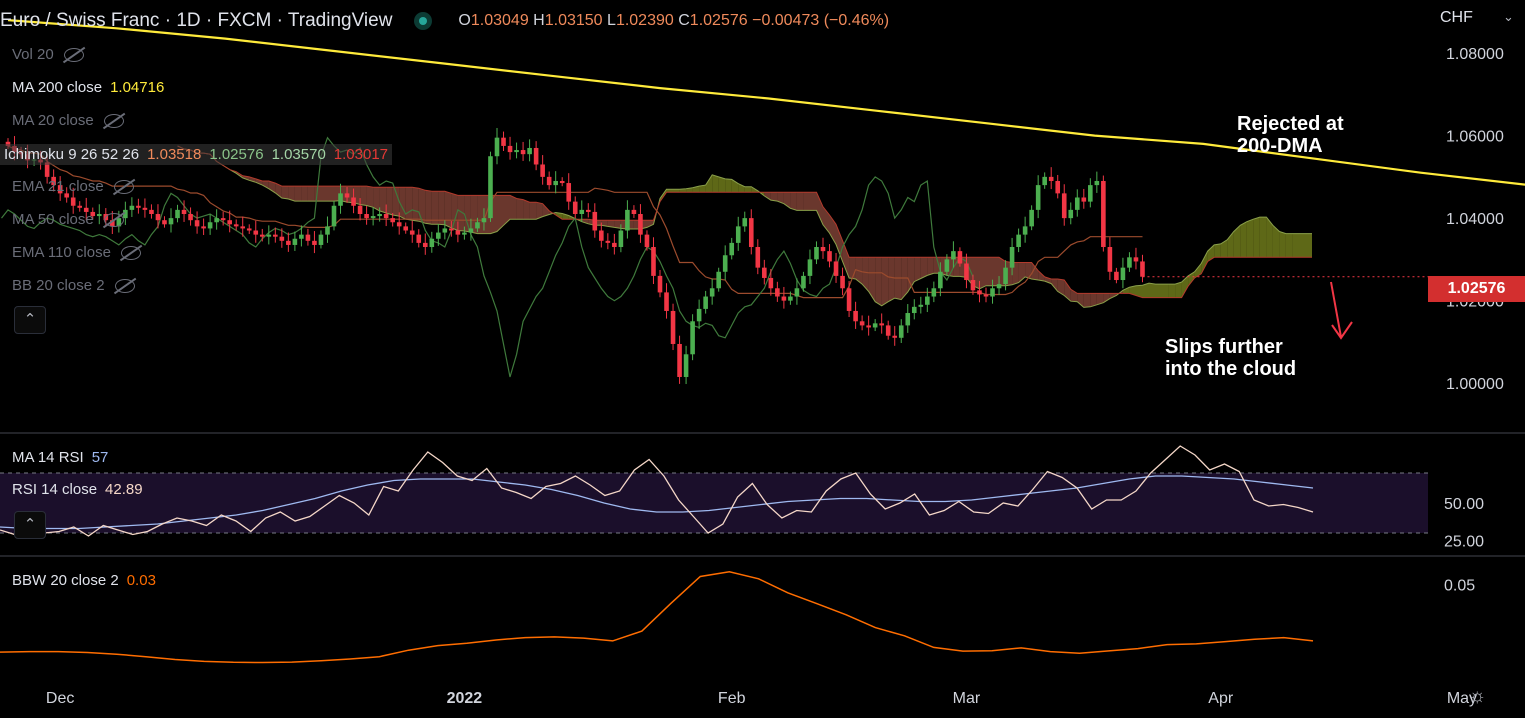  What do you see at coordinates (1456, 17) in the screenshot?
I see `currency-selector: CHF` at bounding box center [1456, 17].